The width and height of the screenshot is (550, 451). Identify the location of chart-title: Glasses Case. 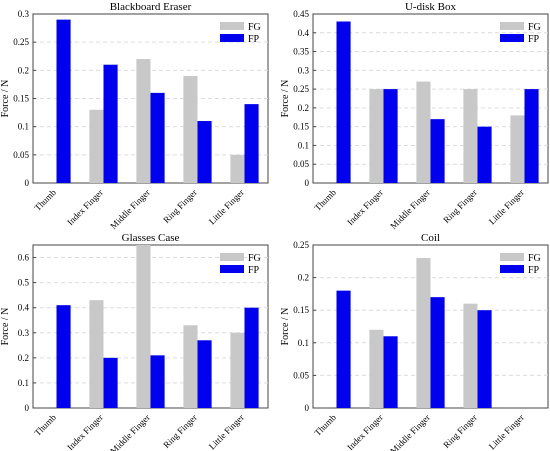
(151, 238).